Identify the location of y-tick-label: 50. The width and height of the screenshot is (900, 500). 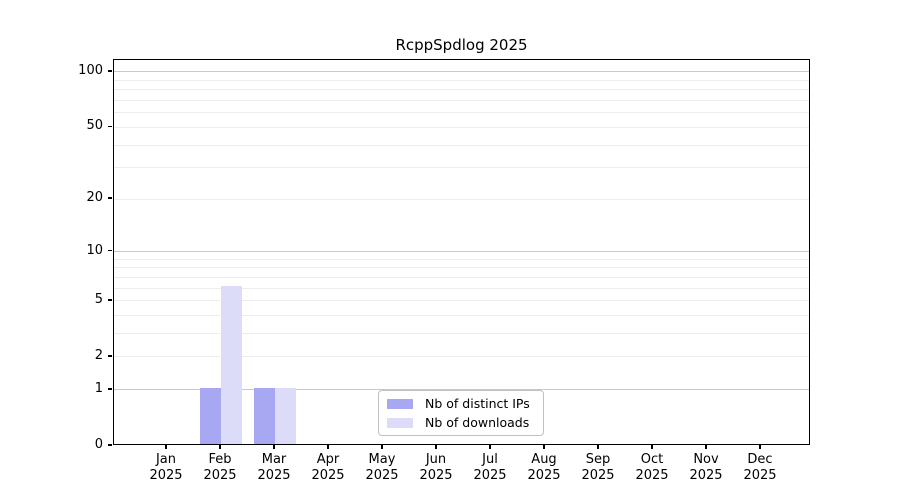
(94, 126).